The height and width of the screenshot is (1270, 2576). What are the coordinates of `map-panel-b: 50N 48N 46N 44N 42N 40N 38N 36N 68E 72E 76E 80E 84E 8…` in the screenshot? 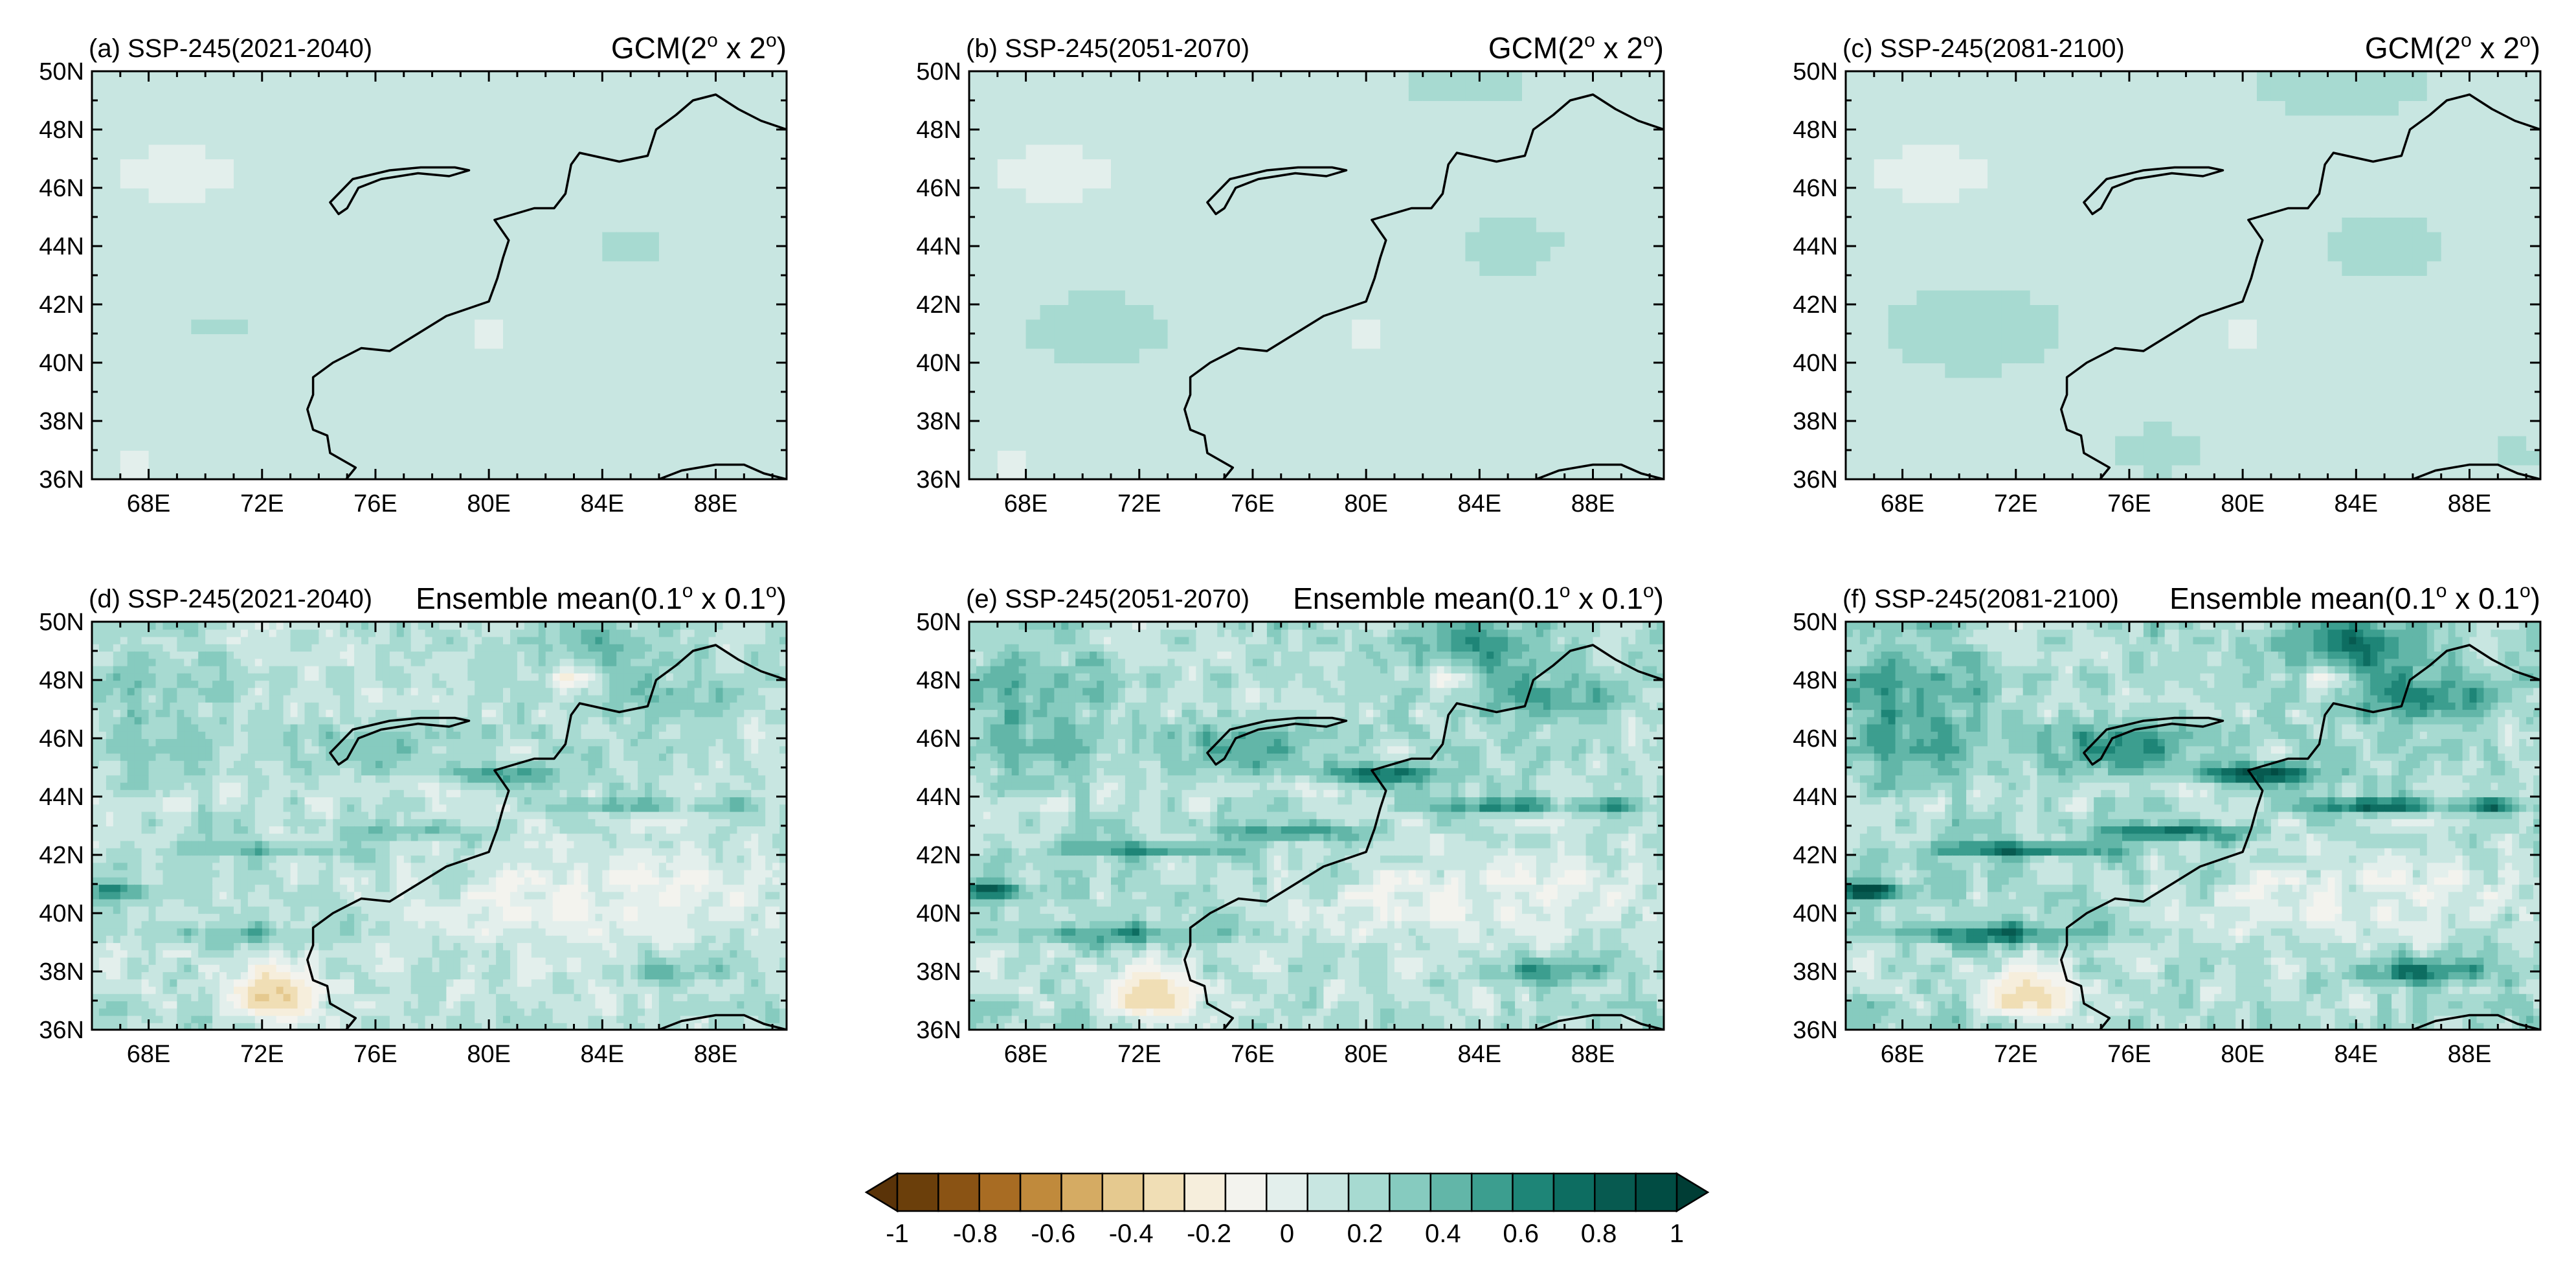 It's located at (1291, 273).